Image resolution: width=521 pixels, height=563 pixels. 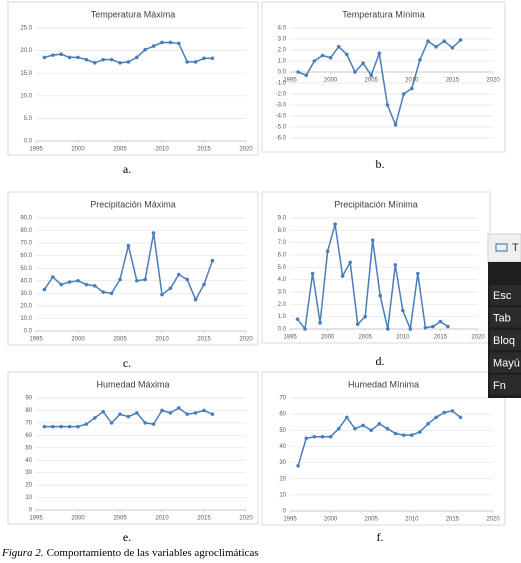 I want to click on chart-title: Precipitación Máxima, so click(x=133, y=204).